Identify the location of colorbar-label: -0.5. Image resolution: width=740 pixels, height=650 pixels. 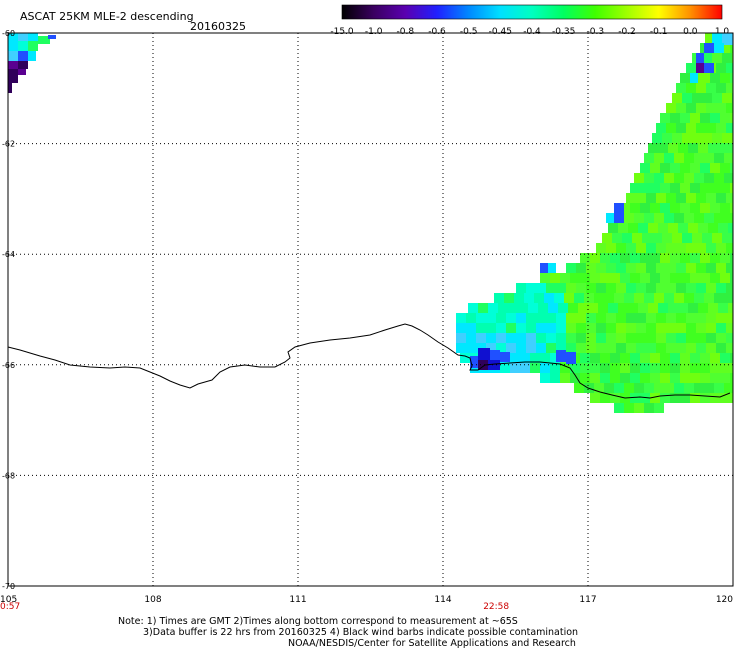
(469, 32).